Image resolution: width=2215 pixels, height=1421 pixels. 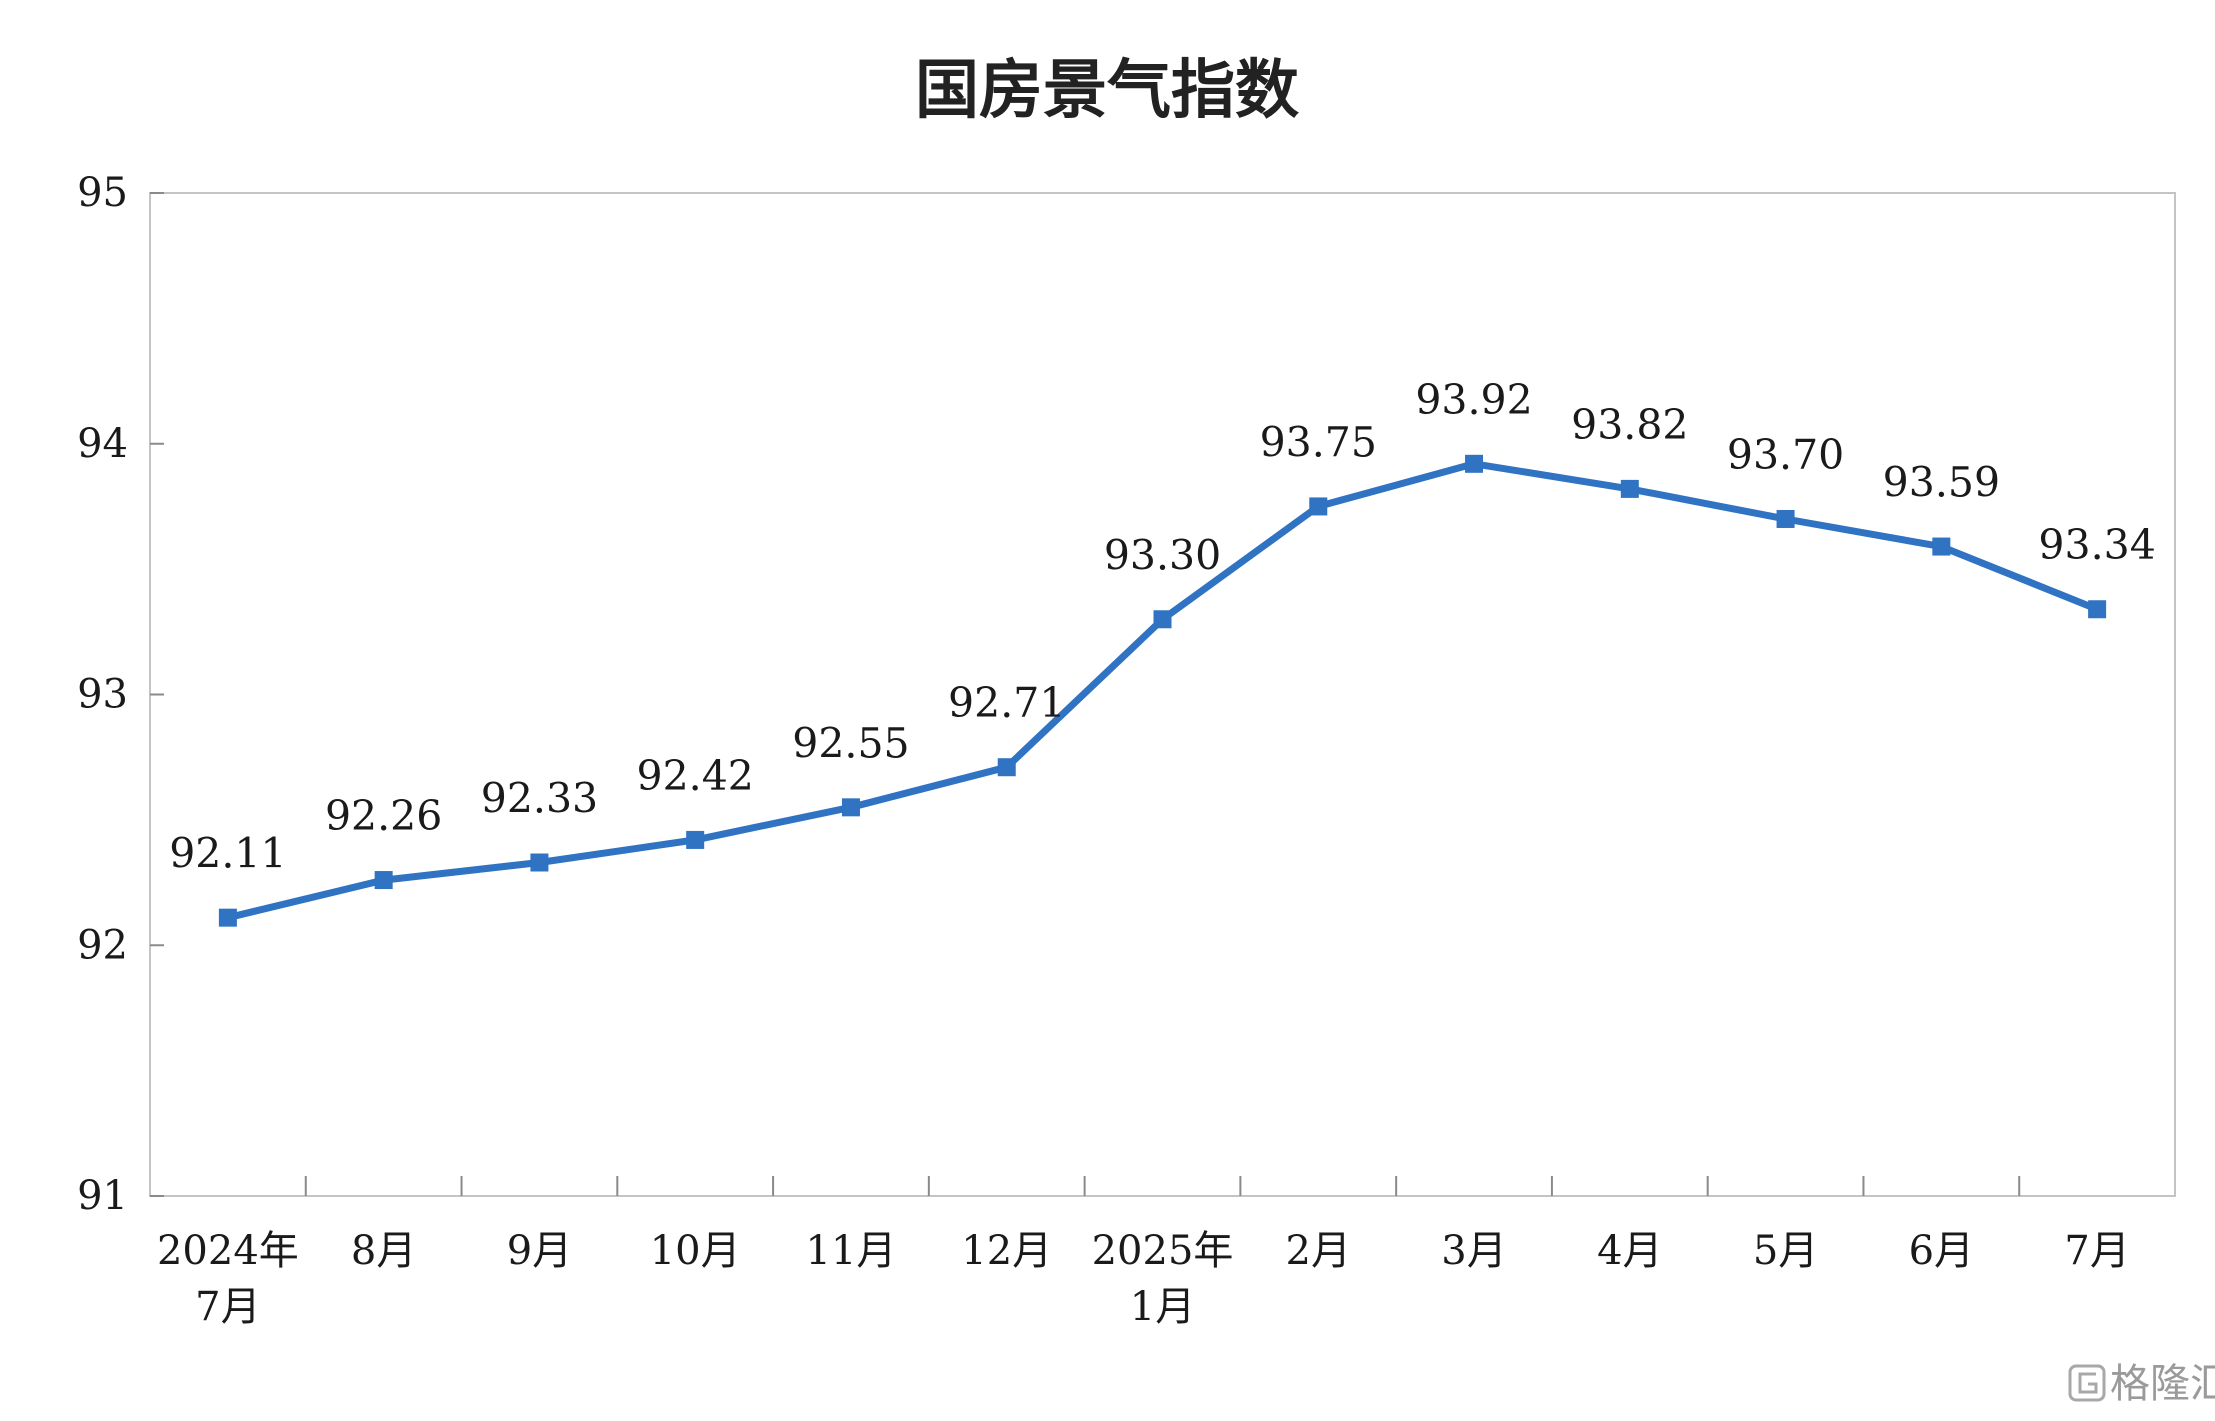 What do you see at coordinates (102, 193) in the screenshot?
I see `y-tick-label: 95` at bounding box center [102, 193].